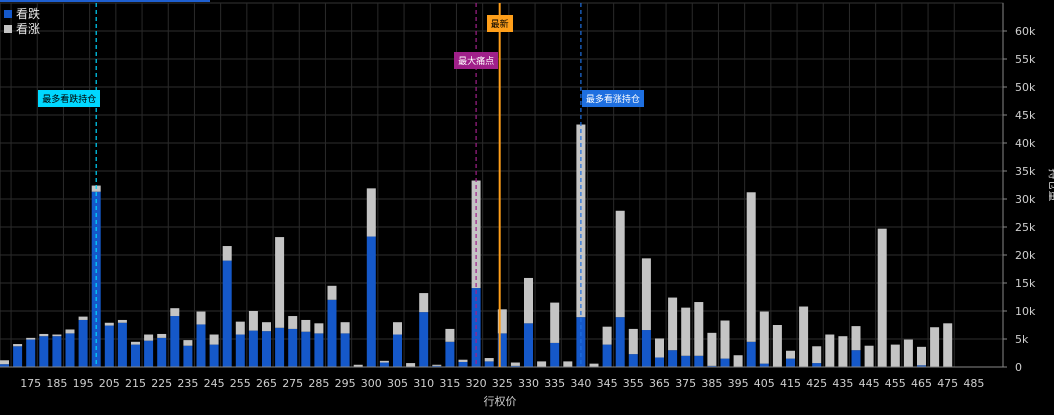  What do you see at coordinates (921, 383) in the screenshot?
I see `x-tick-label: 465` at bounding box center [921, 383].